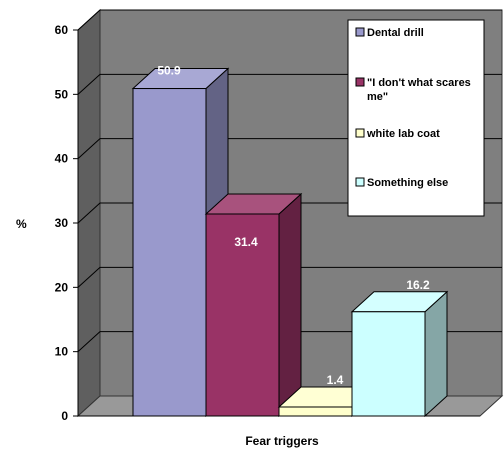 The width and height of the screenshot is (504, 451). I want to click on y-tick-label: 10, so click(62, 352).